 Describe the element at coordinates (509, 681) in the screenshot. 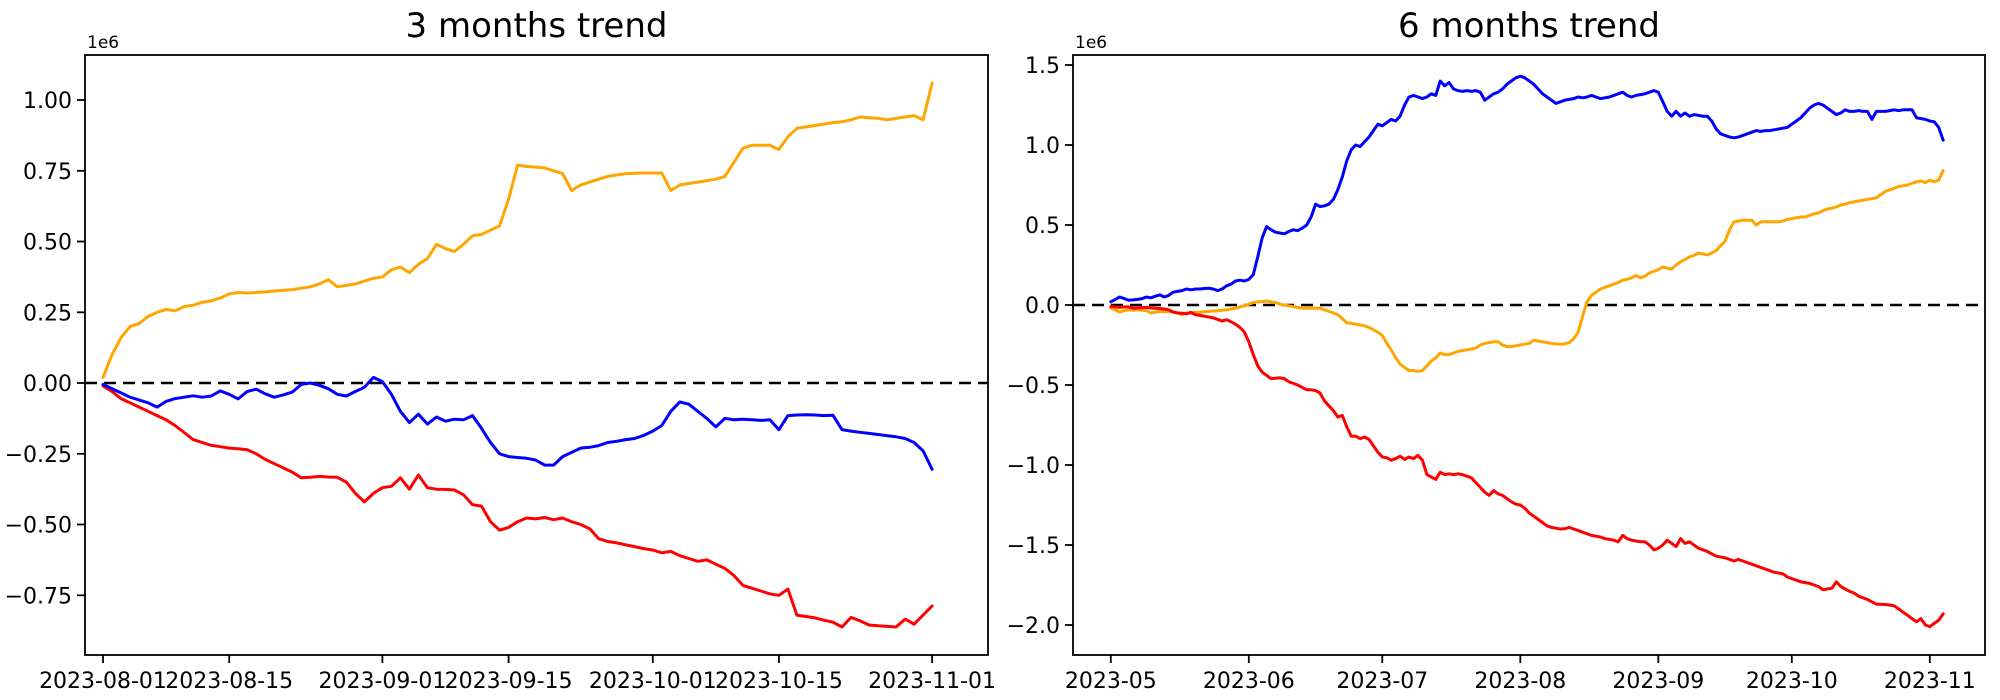

I see `x-tick-label: 2023-09-15` at that location.